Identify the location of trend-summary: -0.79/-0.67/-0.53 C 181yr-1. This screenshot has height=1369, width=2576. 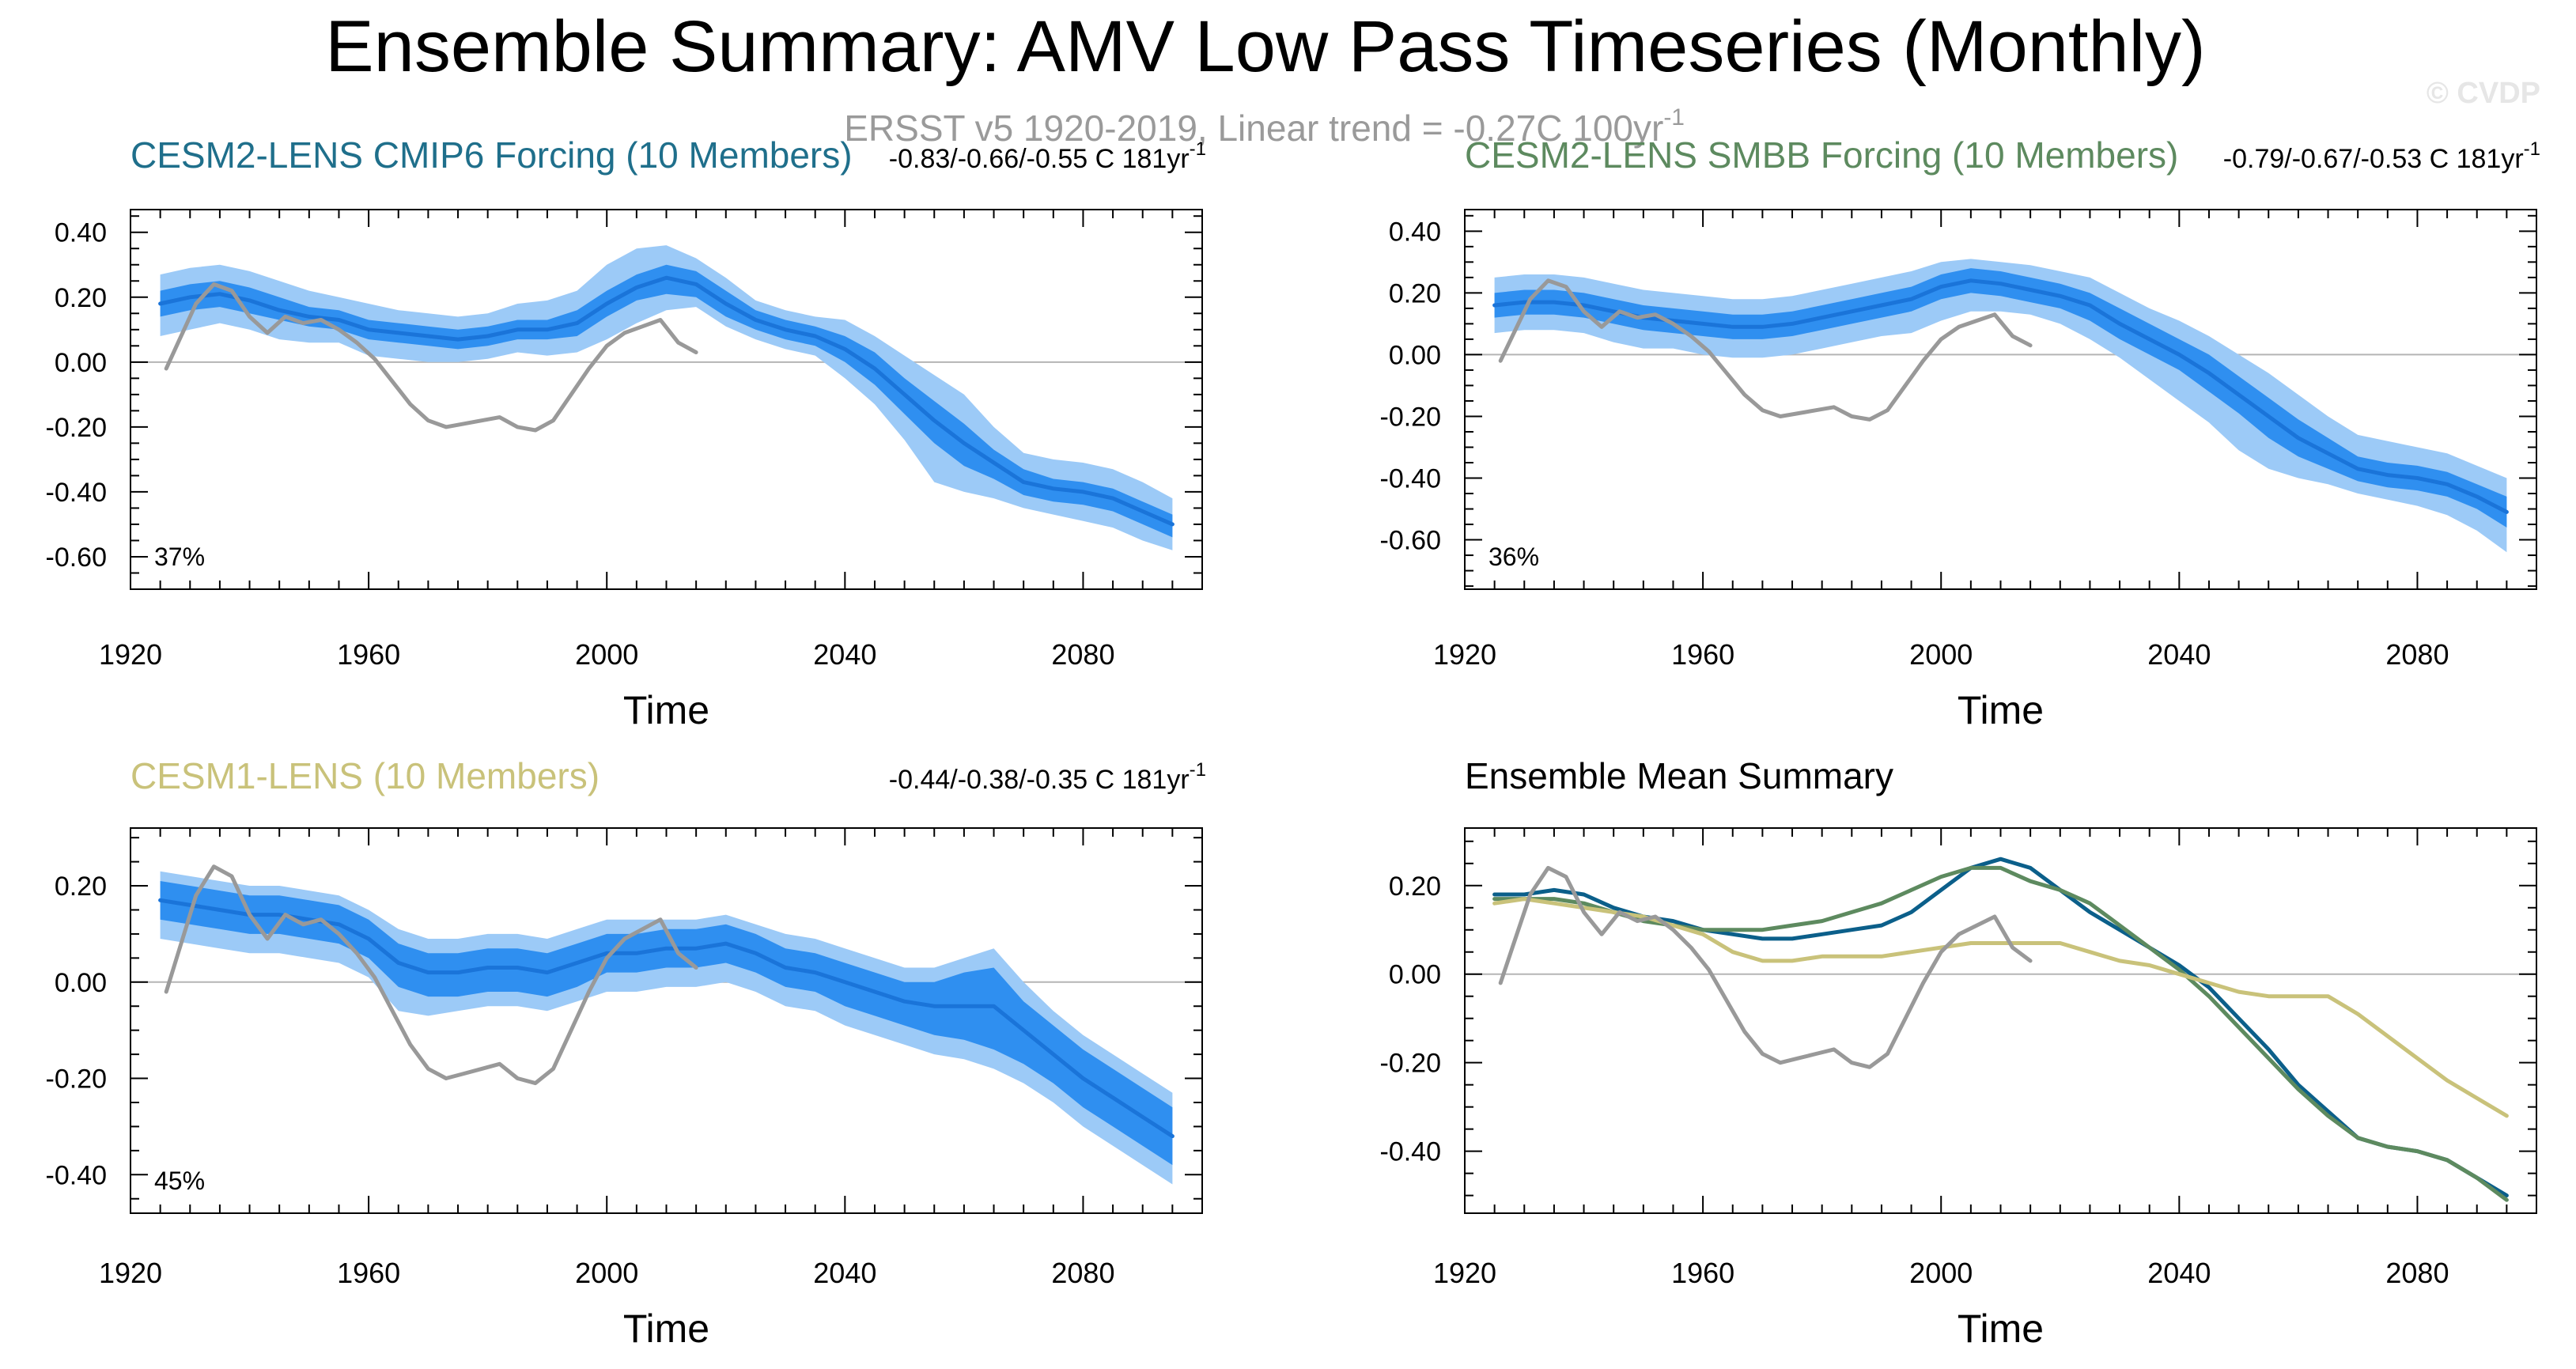
(2381, 156).